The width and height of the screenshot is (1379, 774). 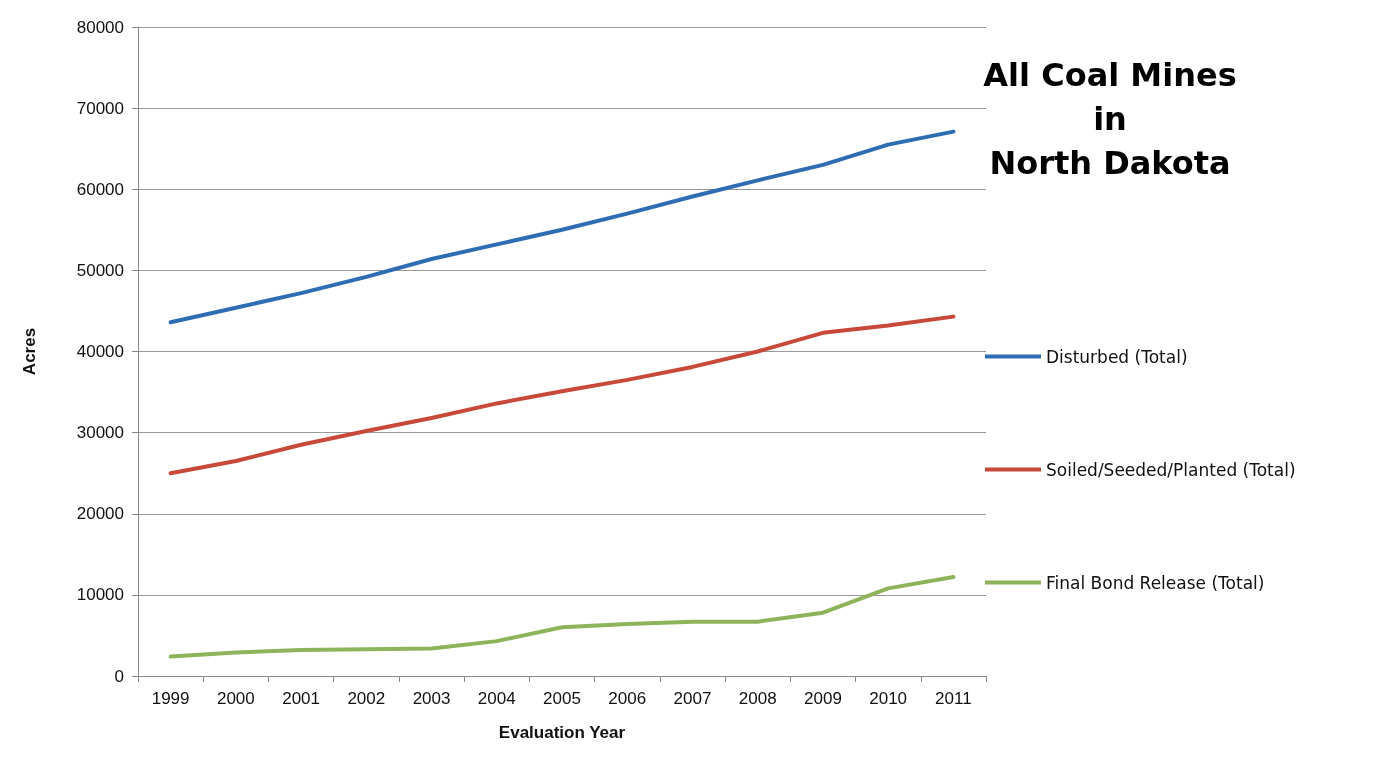 I want to click on x-tick-label: 2005, so click(x=562, y=698).